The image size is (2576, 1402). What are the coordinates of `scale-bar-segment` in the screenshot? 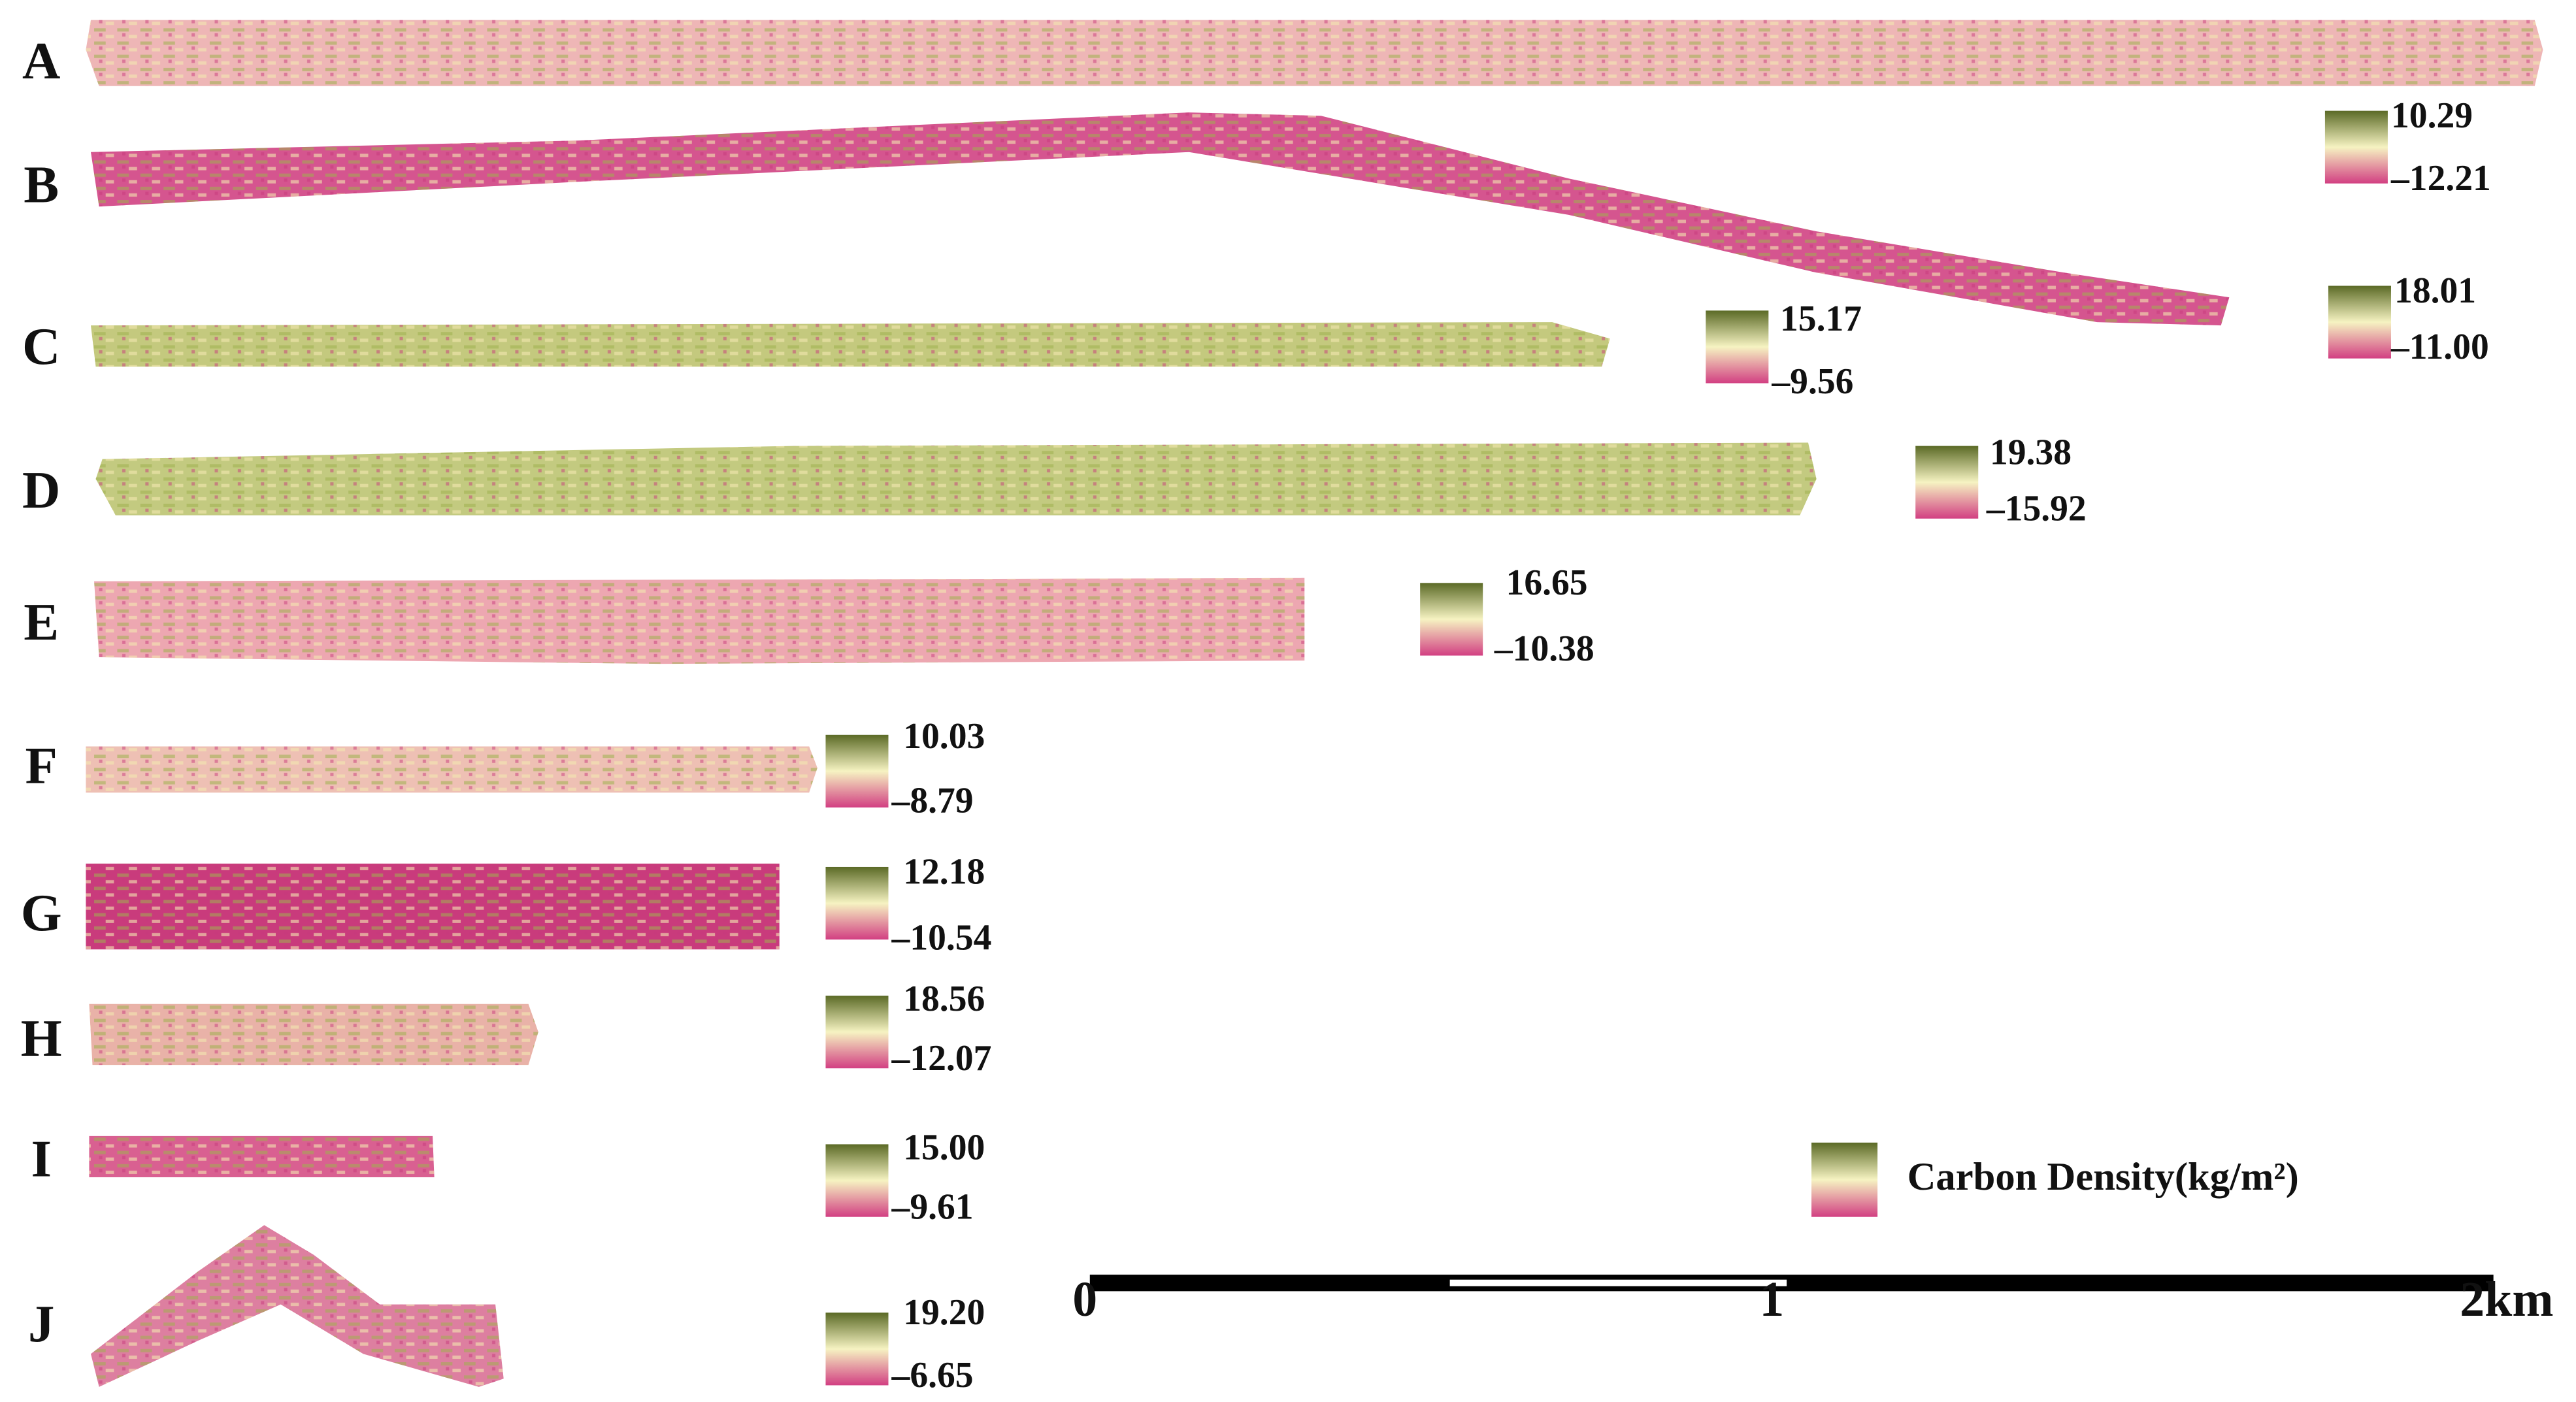 It's located at (1618, 1282).